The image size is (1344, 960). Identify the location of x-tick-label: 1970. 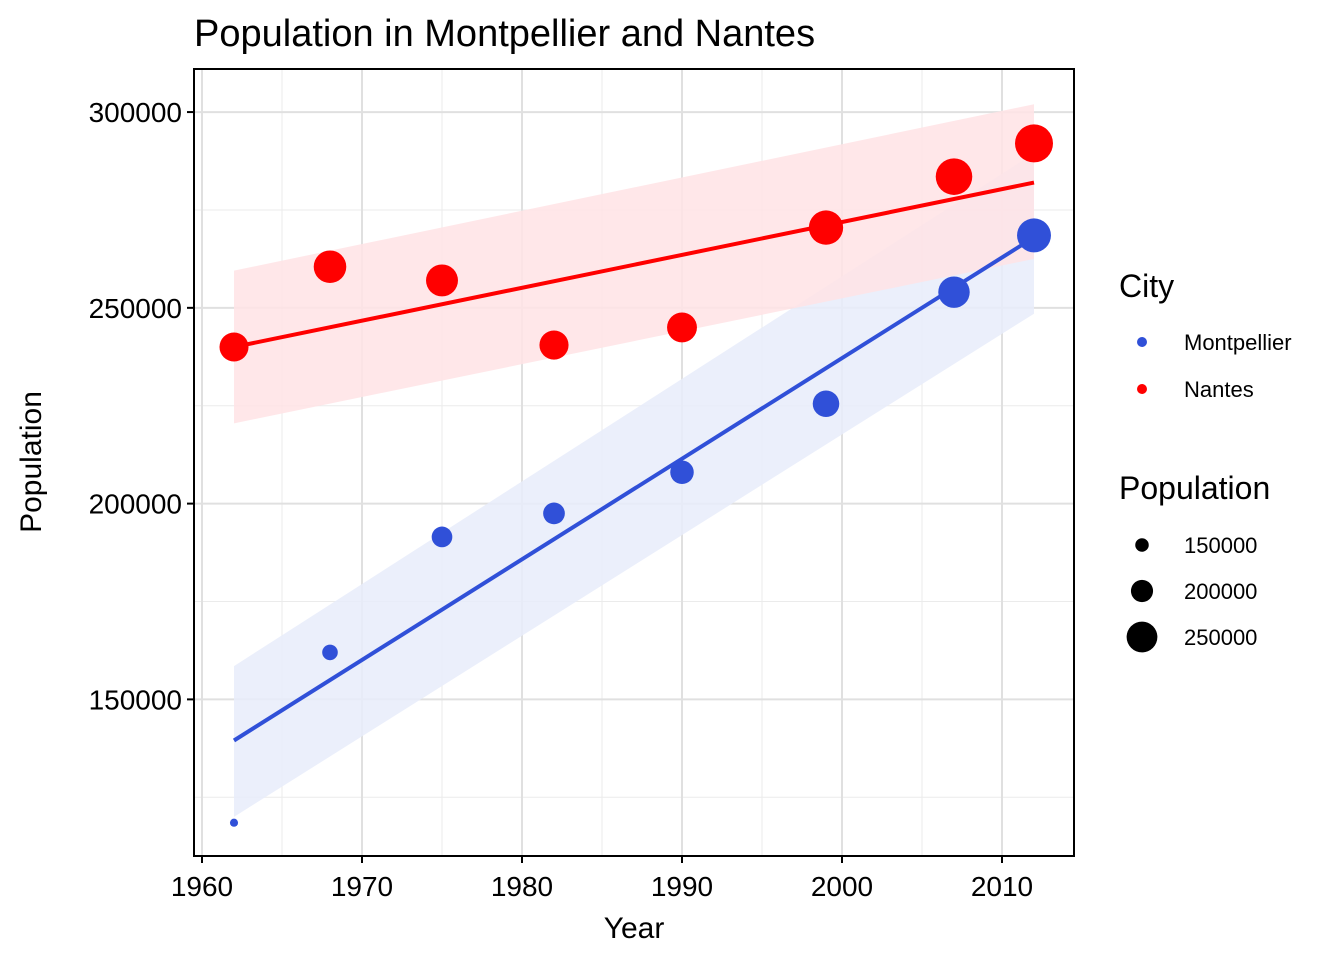
(362, 886).